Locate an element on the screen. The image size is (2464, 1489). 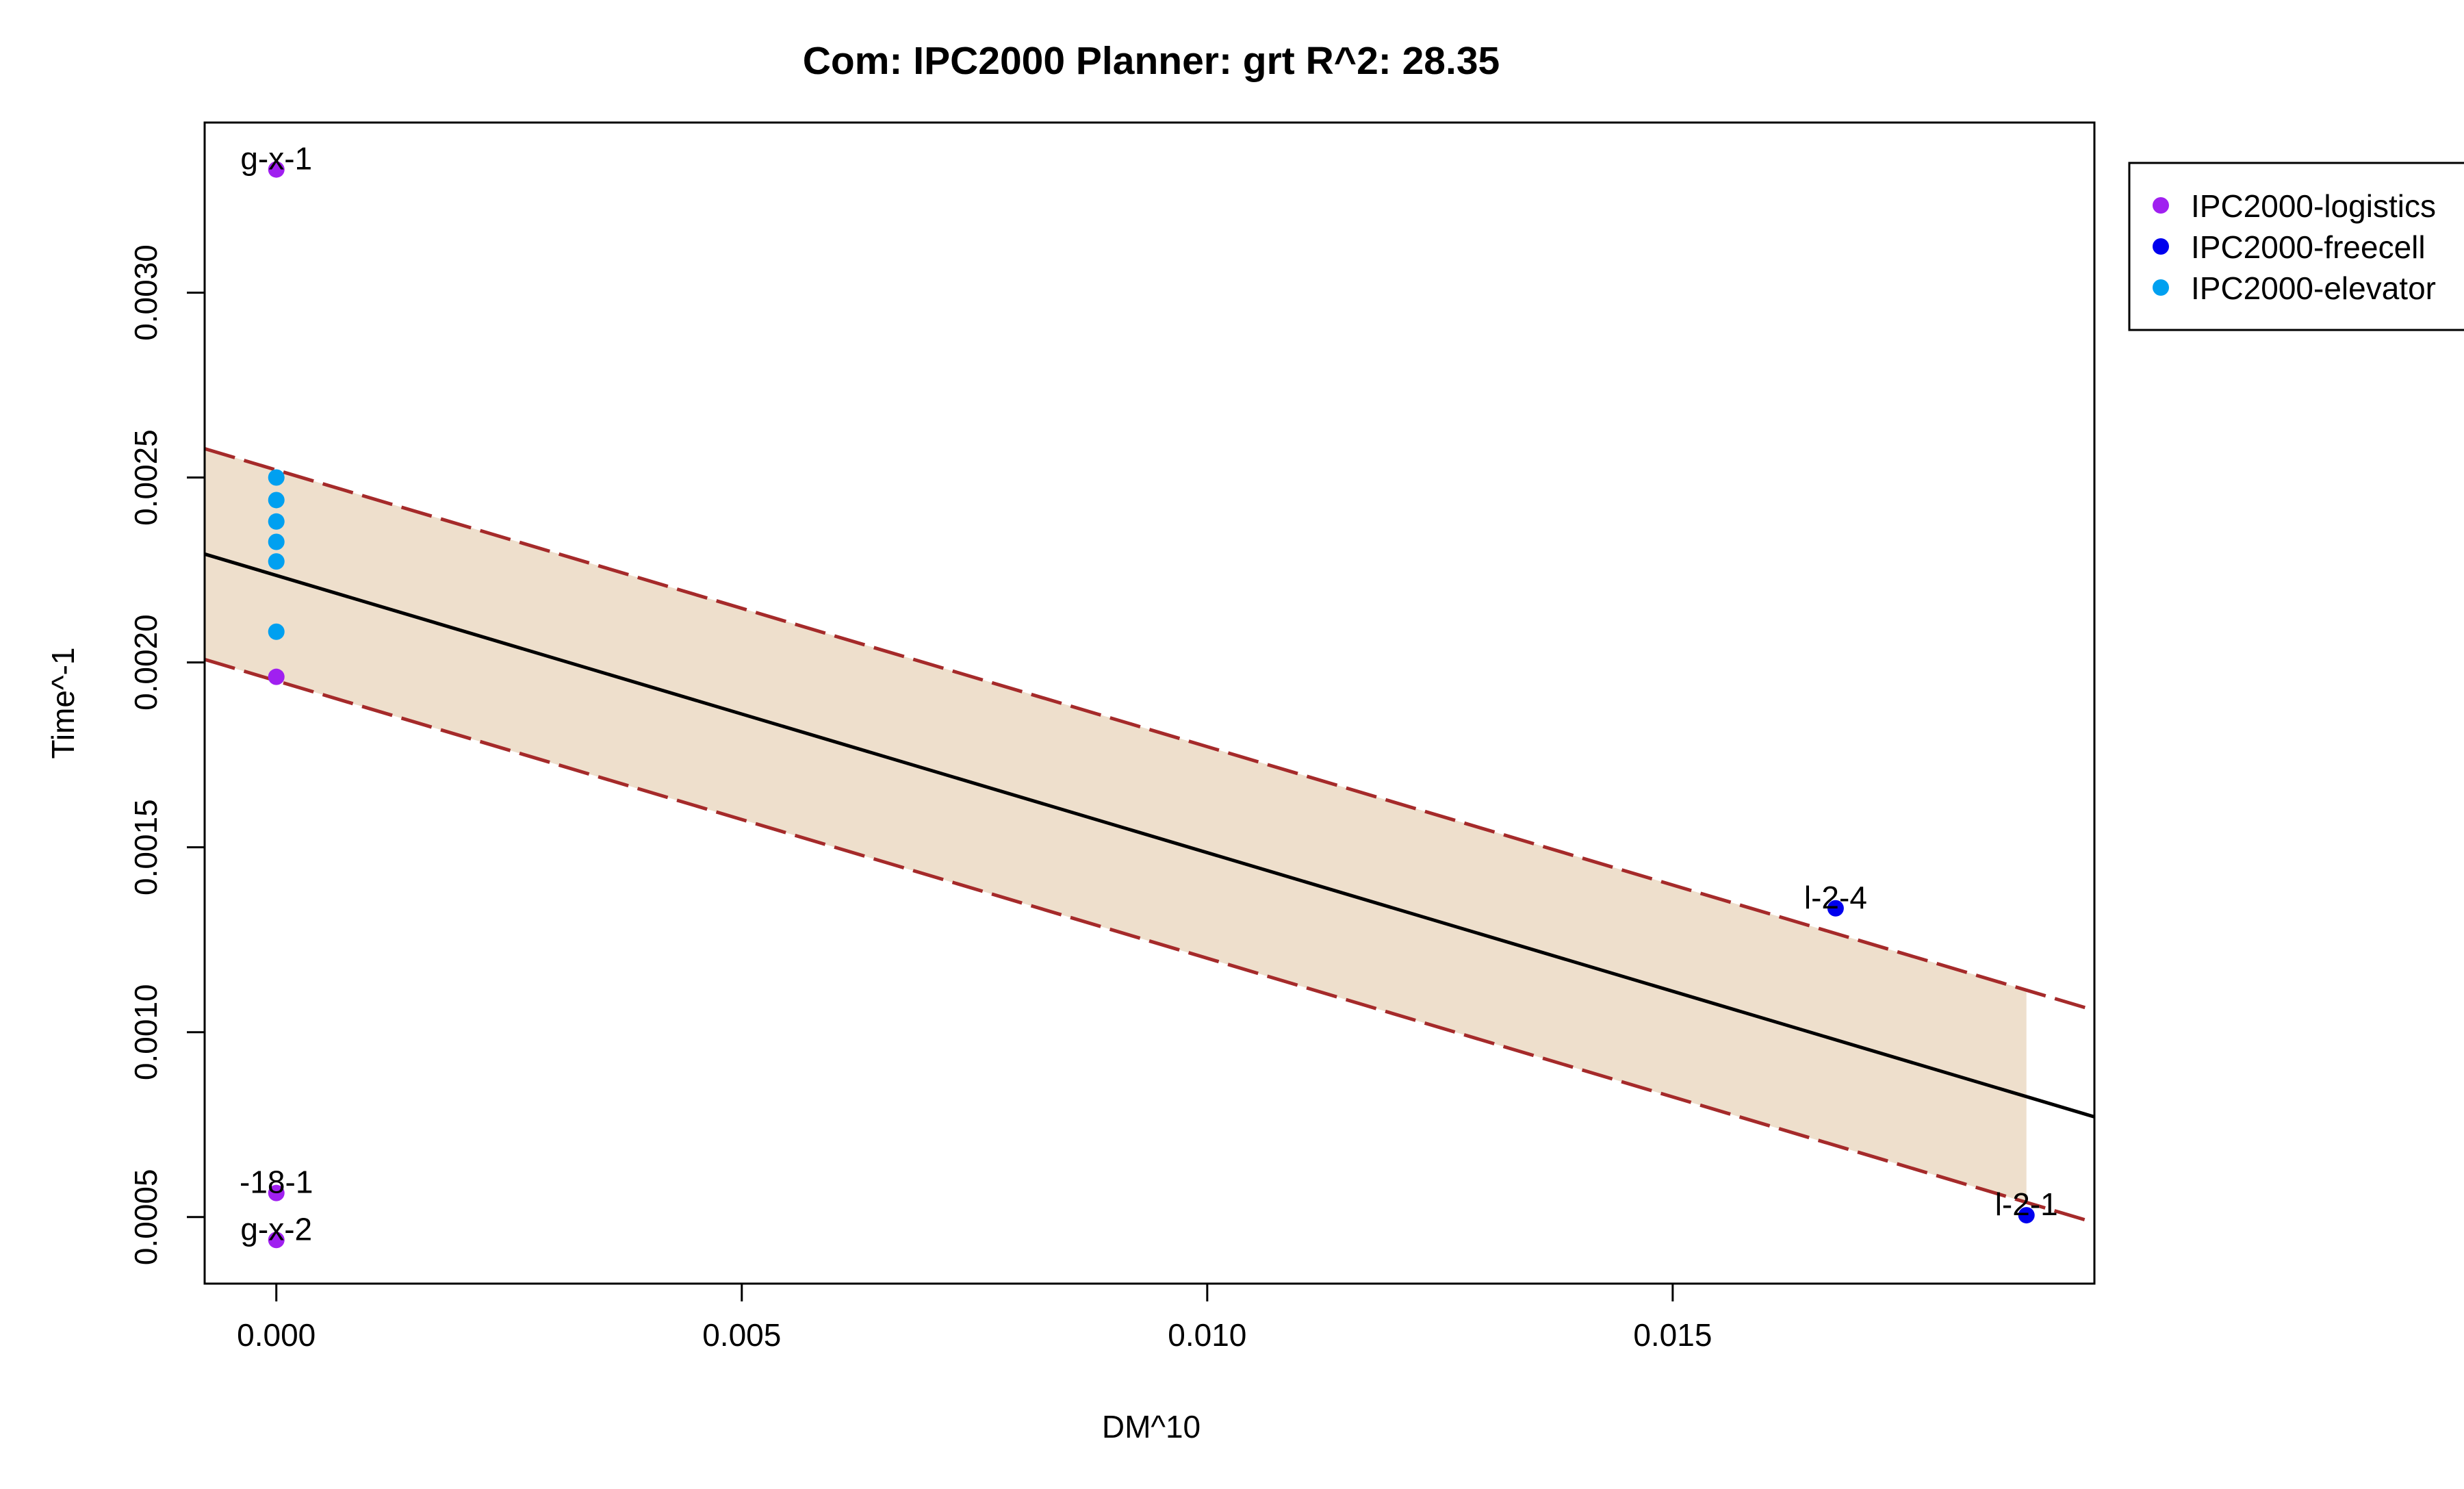
legend-label: IPC2000-freecell is located at coordinates (2308, 247).